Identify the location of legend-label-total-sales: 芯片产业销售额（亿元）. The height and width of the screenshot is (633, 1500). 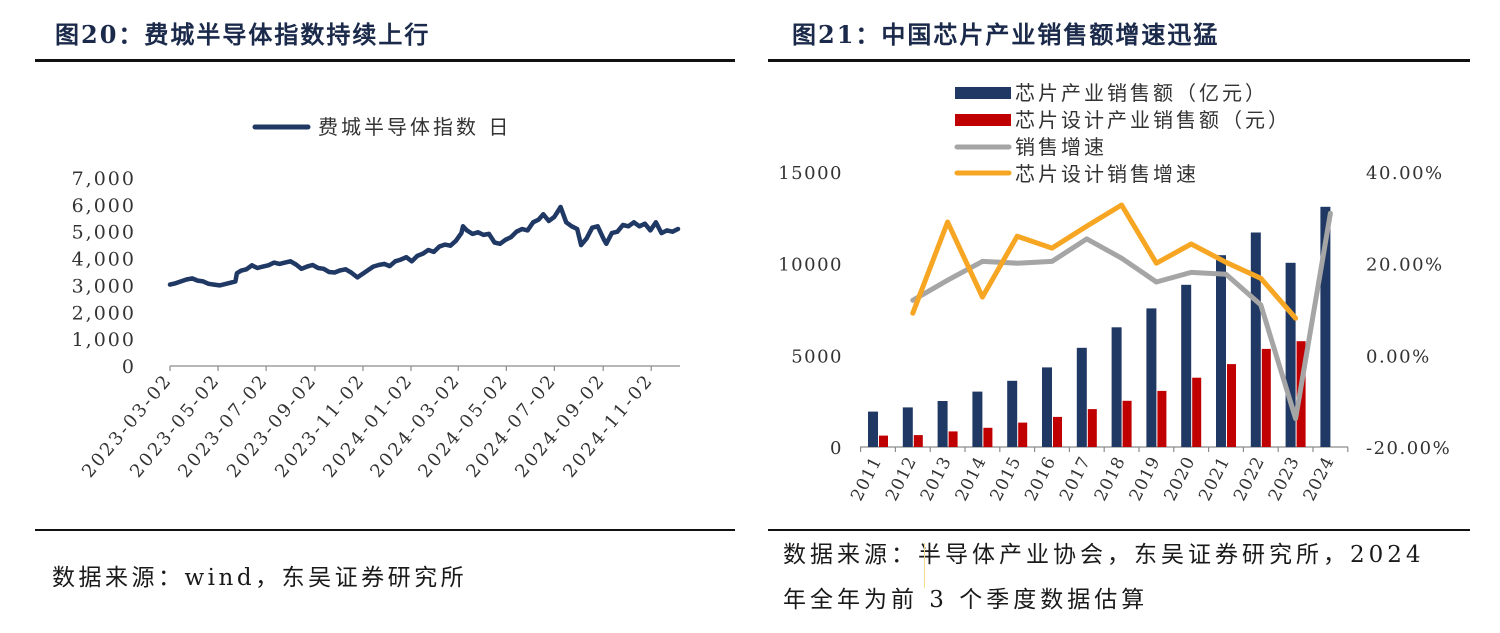
(1141, 93).